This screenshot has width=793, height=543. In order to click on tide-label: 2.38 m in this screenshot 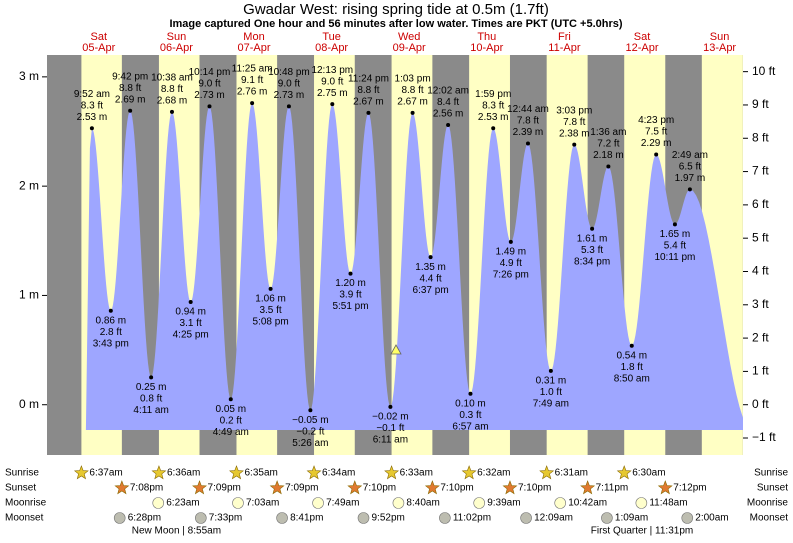, I will do `click(574, 133)`.